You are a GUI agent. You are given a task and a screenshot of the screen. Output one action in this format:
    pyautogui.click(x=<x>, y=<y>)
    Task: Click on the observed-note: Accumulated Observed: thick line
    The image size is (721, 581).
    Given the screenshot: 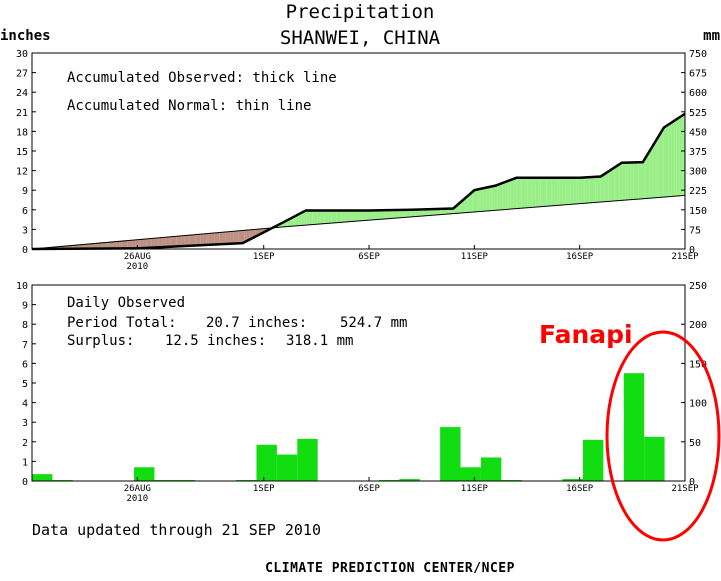 What is the action you would take?
    pyautogui.click(x=202, y=78)
    